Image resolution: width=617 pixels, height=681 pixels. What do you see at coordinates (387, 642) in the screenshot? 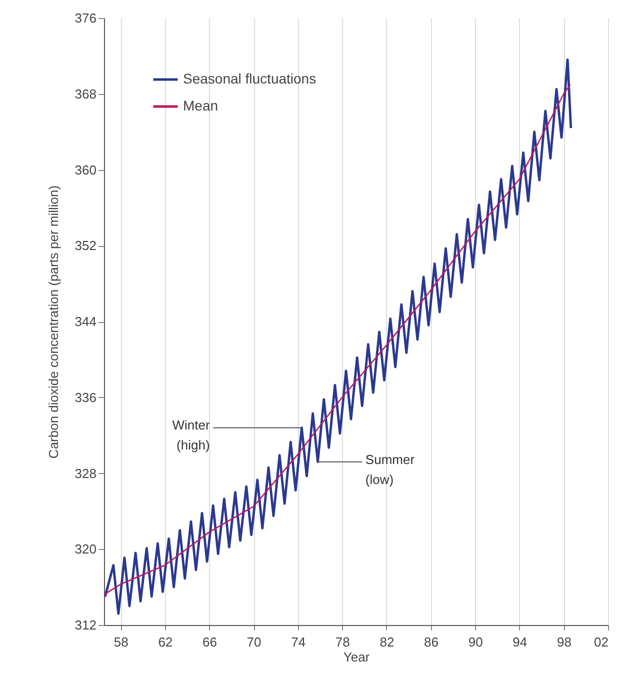
I see `x-tick-label: 82` at bounding box center [387, 642].